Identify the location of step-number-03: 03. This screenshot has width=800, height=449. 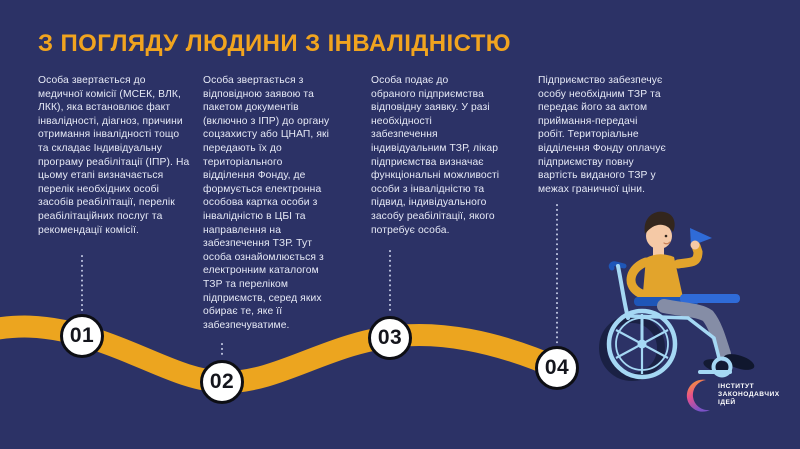
(390, 337).